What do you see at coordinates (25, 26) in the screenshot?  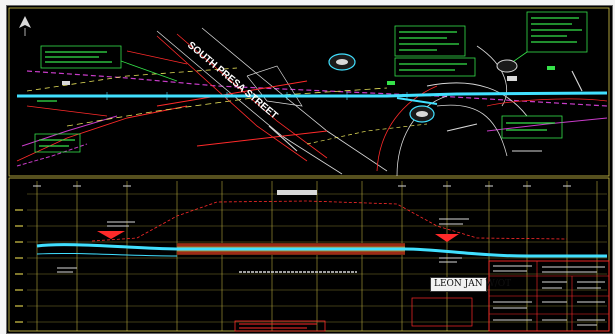 I see `north-arrow-icon` at bounding box center [25, 26].